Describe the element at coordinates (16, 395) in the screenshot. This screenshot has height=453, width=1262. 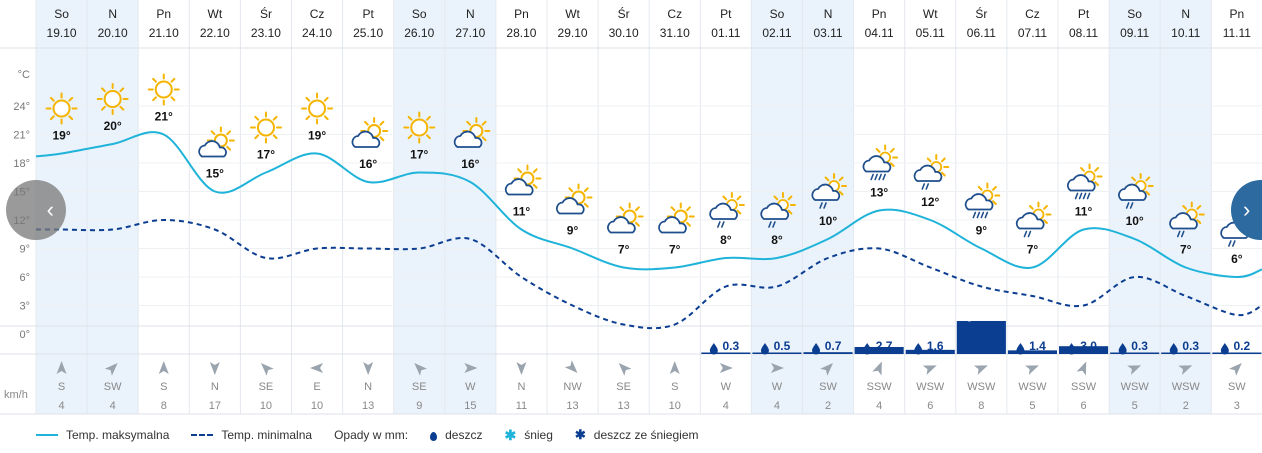
I see `wind-unit-label: km/h` at that location.